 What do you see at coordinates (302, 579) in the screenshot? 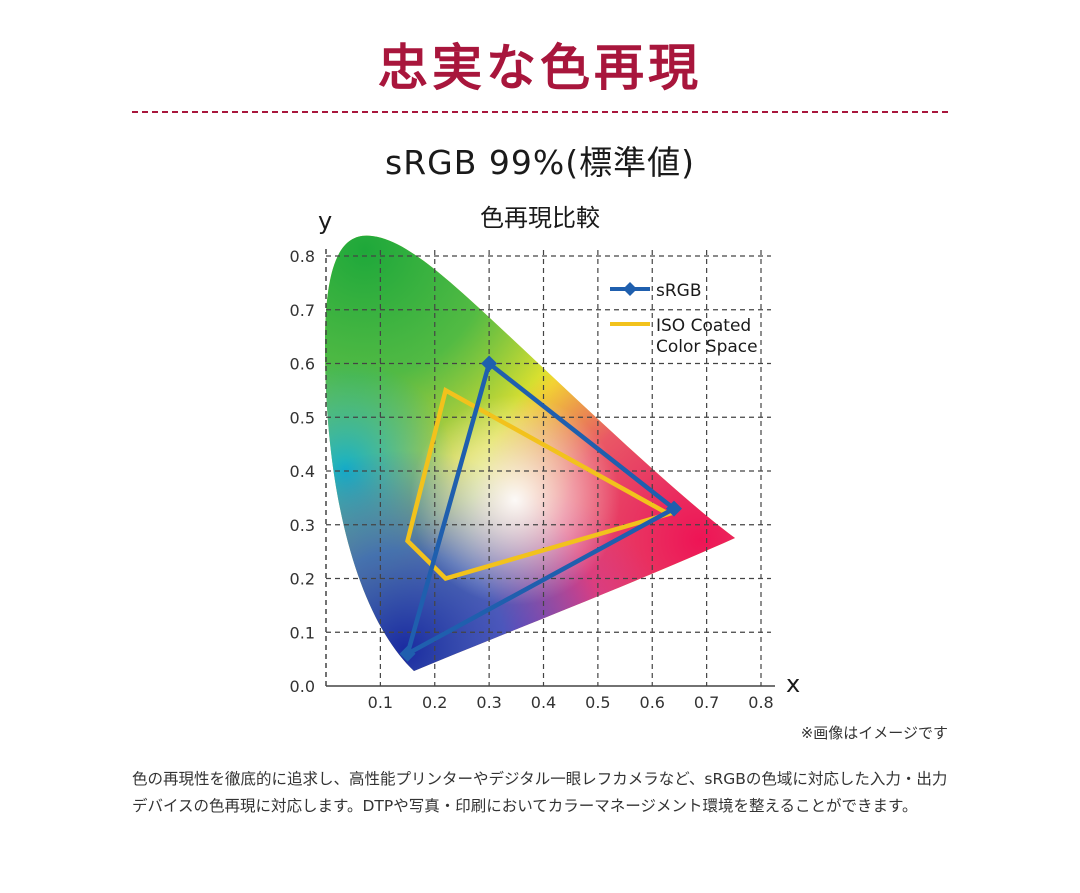
I see `y-tick-label: 0.2` at bounding box center [302, 579].